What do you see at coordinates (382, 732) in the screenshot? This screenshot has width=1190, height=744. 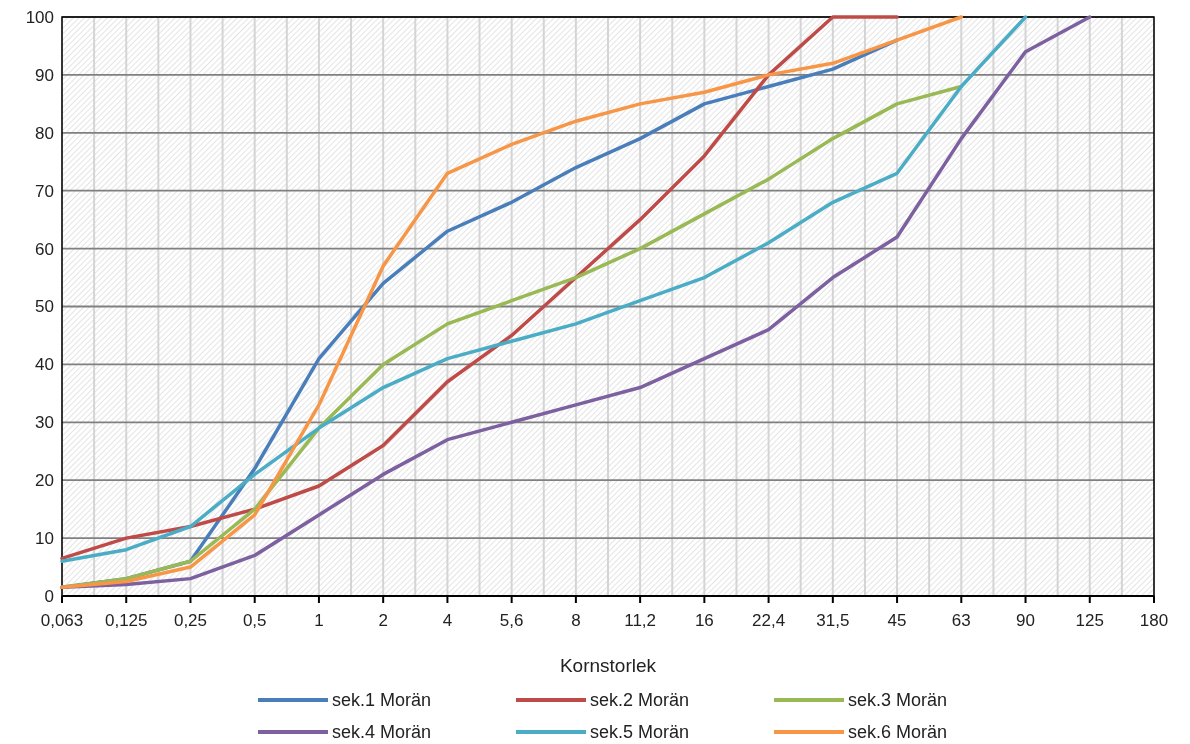 I see `legend-label: sek.4 Morän` at bounding box center [382, 732].